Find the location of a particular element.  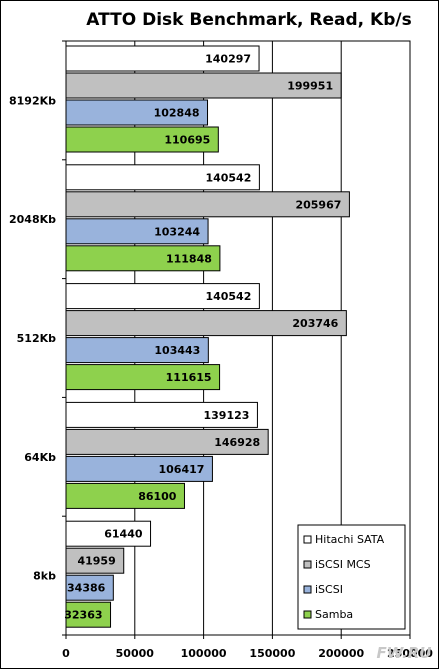

category-label: 8192Kb is located at coordinates (32, 100).